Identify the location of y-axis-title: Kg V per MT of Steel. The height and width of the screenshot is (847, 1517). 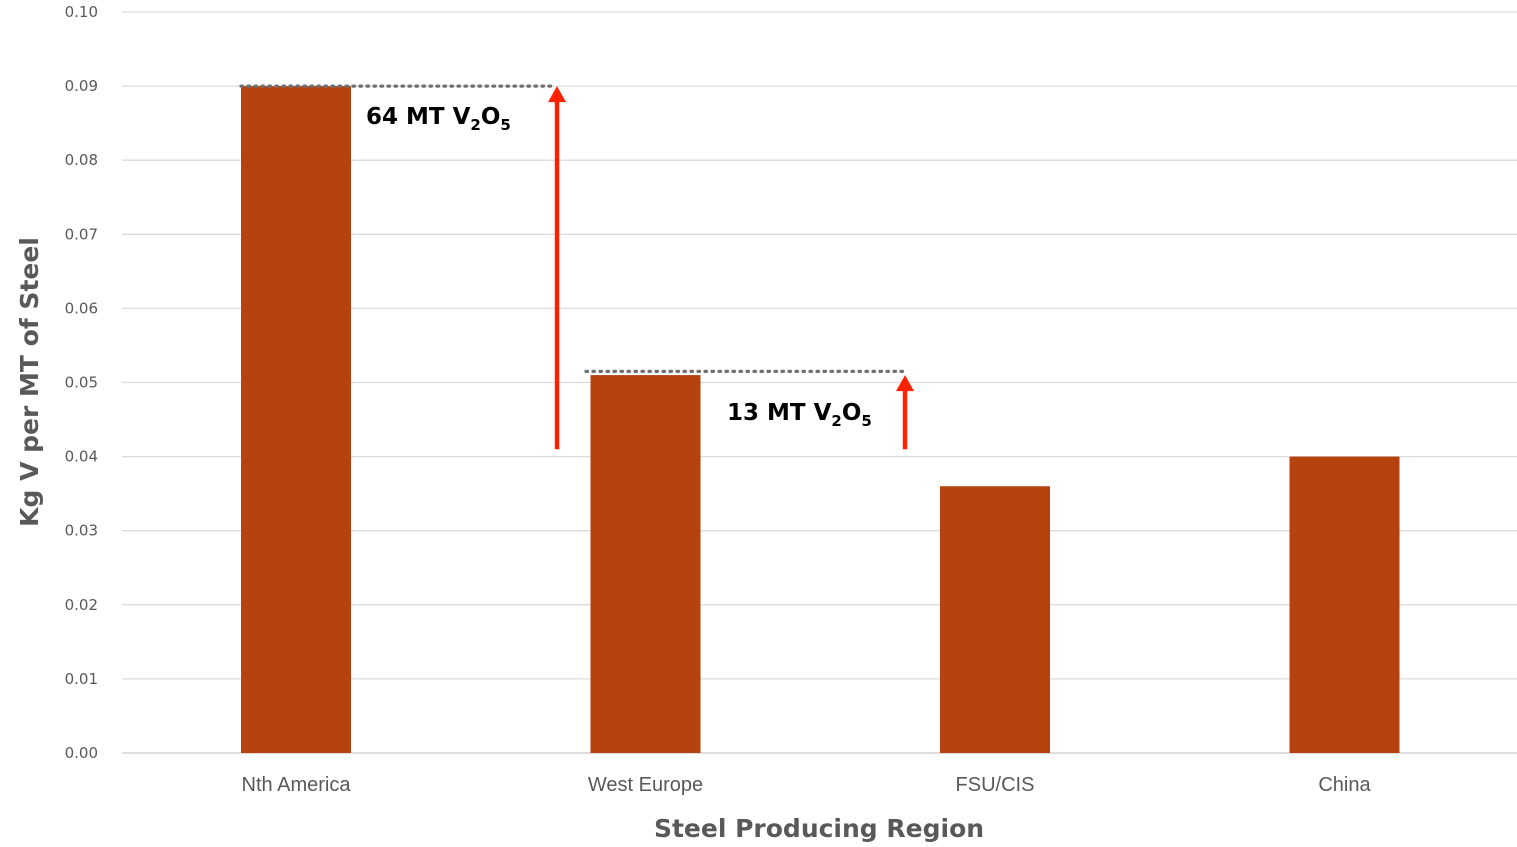
(29, 382).